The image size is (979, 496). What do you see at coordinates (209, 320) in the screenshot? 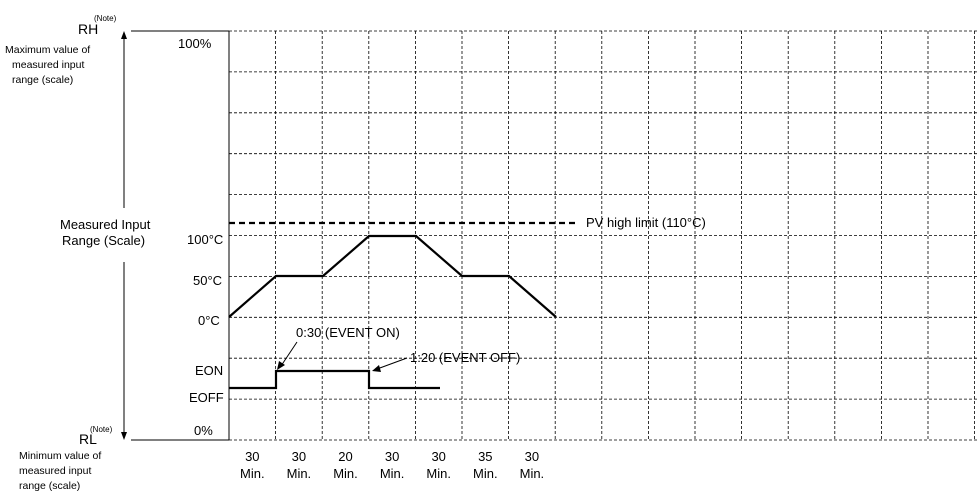
I see `y-label-0c: 0°C` at bounding box center [209, 320].